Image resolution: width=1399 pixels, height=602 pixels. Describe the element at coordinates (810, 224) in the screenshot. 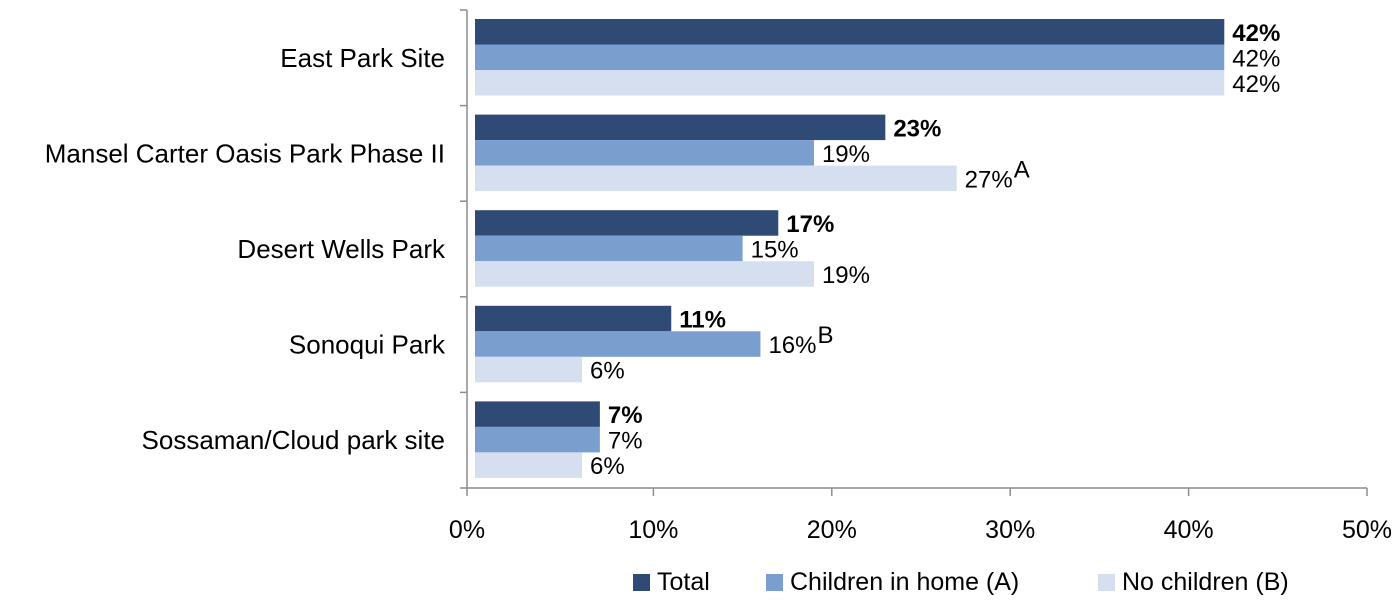

I see `data-label: 17%` at that location.